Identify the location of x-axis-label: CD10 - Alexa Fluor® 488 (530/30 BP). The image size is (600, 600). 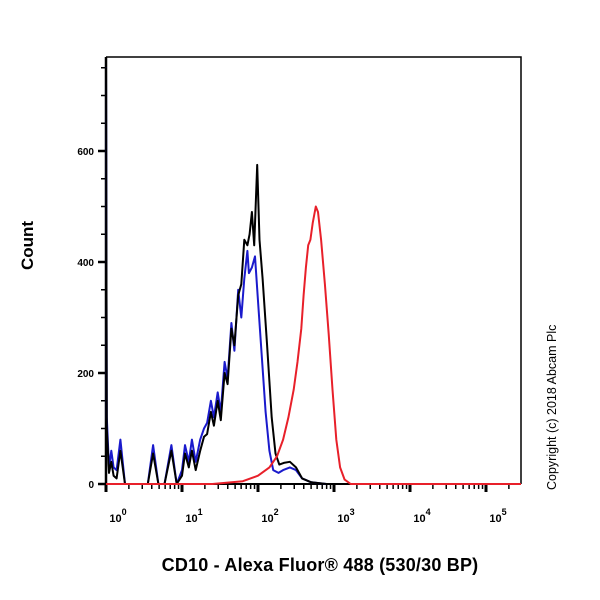
(320, 565).